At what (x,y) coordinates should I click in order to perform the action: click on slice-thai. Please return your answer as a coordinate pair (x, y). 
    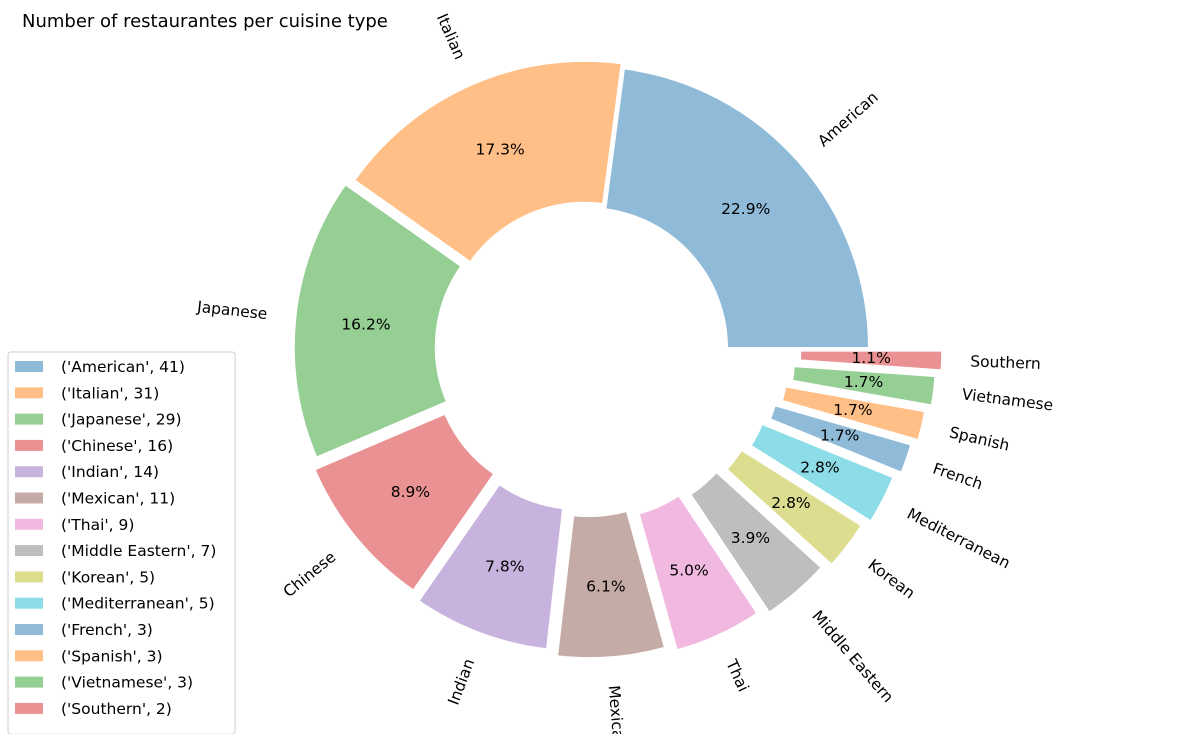
    Looking at the image, I should click on (698, 572).